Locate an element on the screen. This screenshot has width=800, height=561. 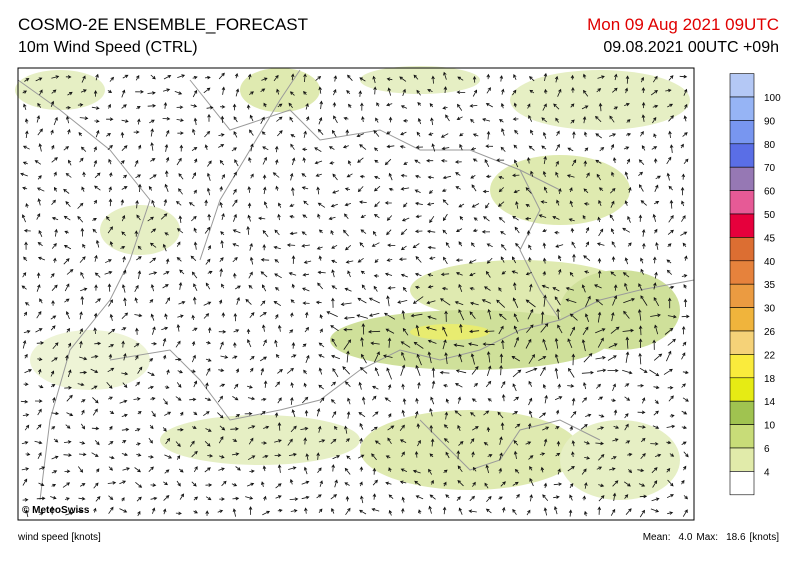
border is located at coordinates (540, 245).